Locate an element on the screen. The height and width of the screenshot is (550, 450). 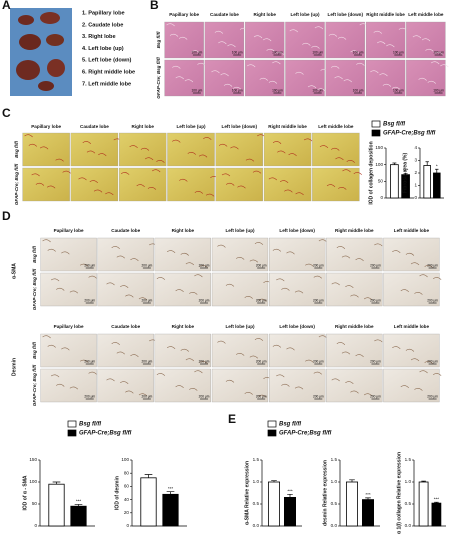
column-header: Left middle lobe is located at coordinates (426, 14).